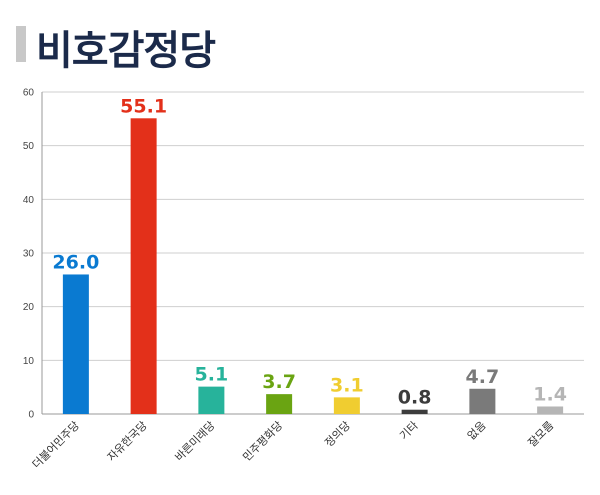 This screenshot has width=600, height=495. What do you see at coordinates (29, 254) in the screenshot?
I see `y-tick-label: 30` at bounding box center [29, 254].